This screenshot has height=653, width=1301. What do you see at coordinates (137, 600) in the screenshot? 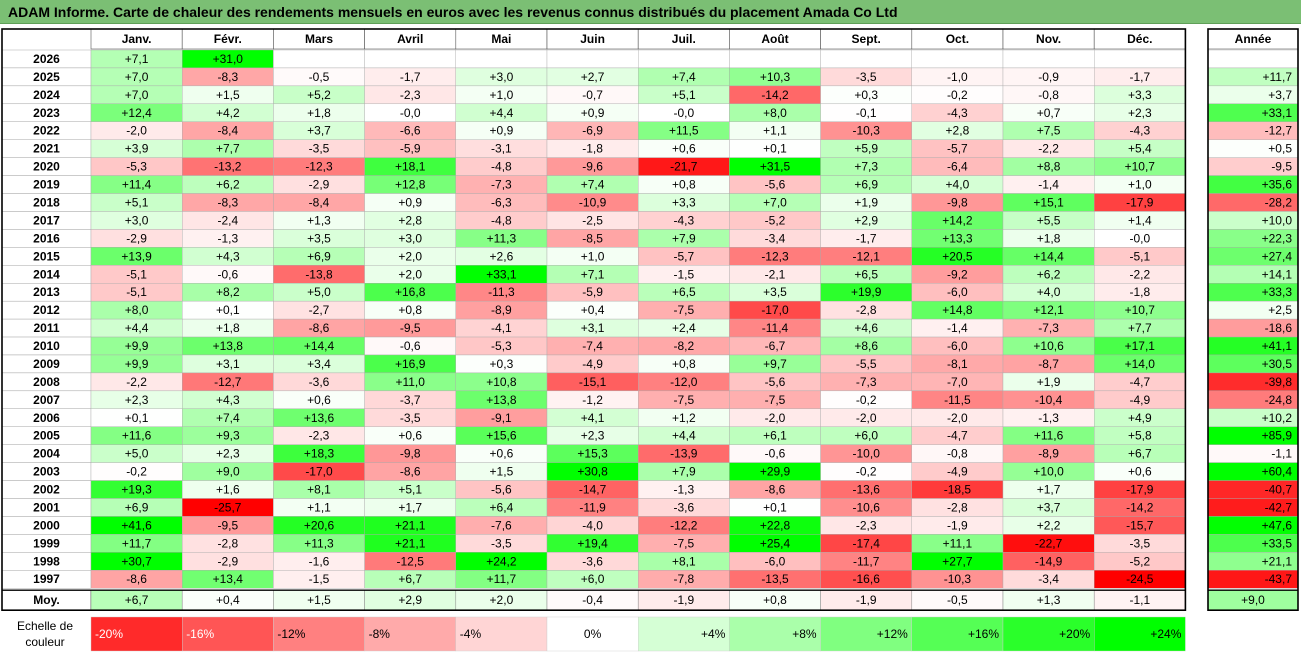
I see `average-cell-value: +6,7` at bounding box center [137, 600].